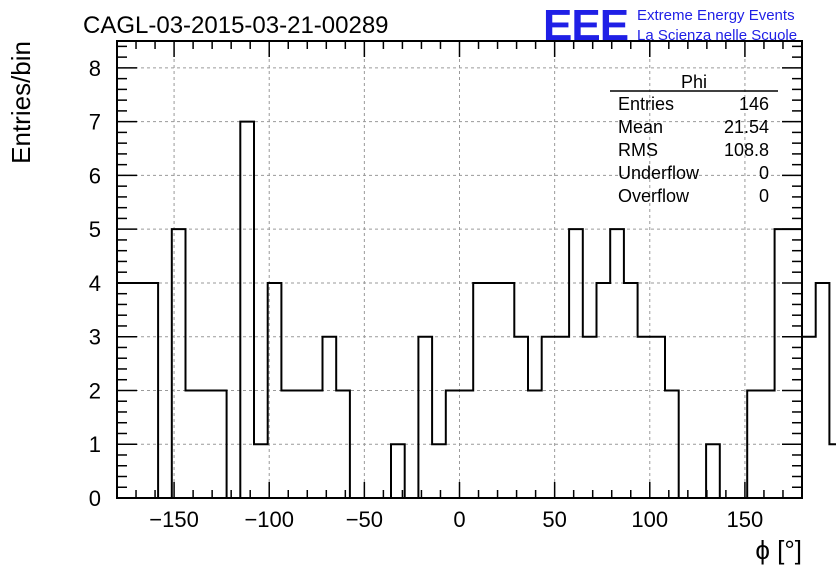 The width and height of the screenshot is (836, 572). Describe the element at coordinates (646, 104) in the screenshot. I see `stats-row-label: Entries` at that location.